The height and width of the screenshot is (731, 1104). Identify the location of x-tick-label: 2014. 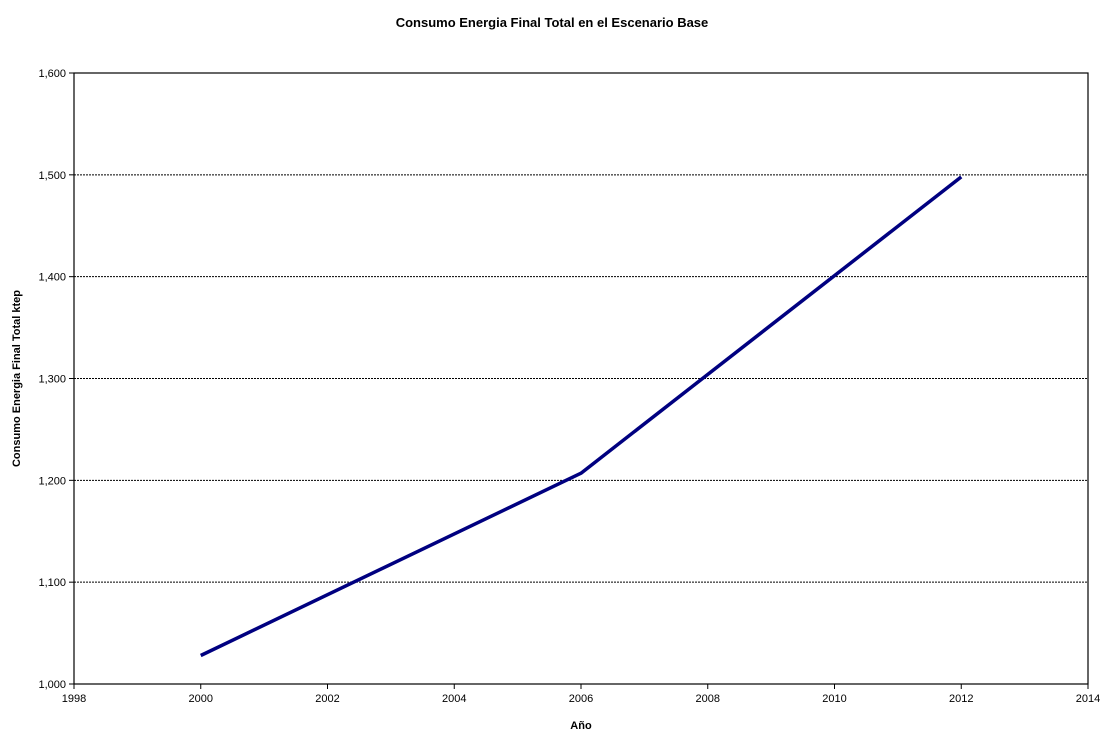
(1088, 699).